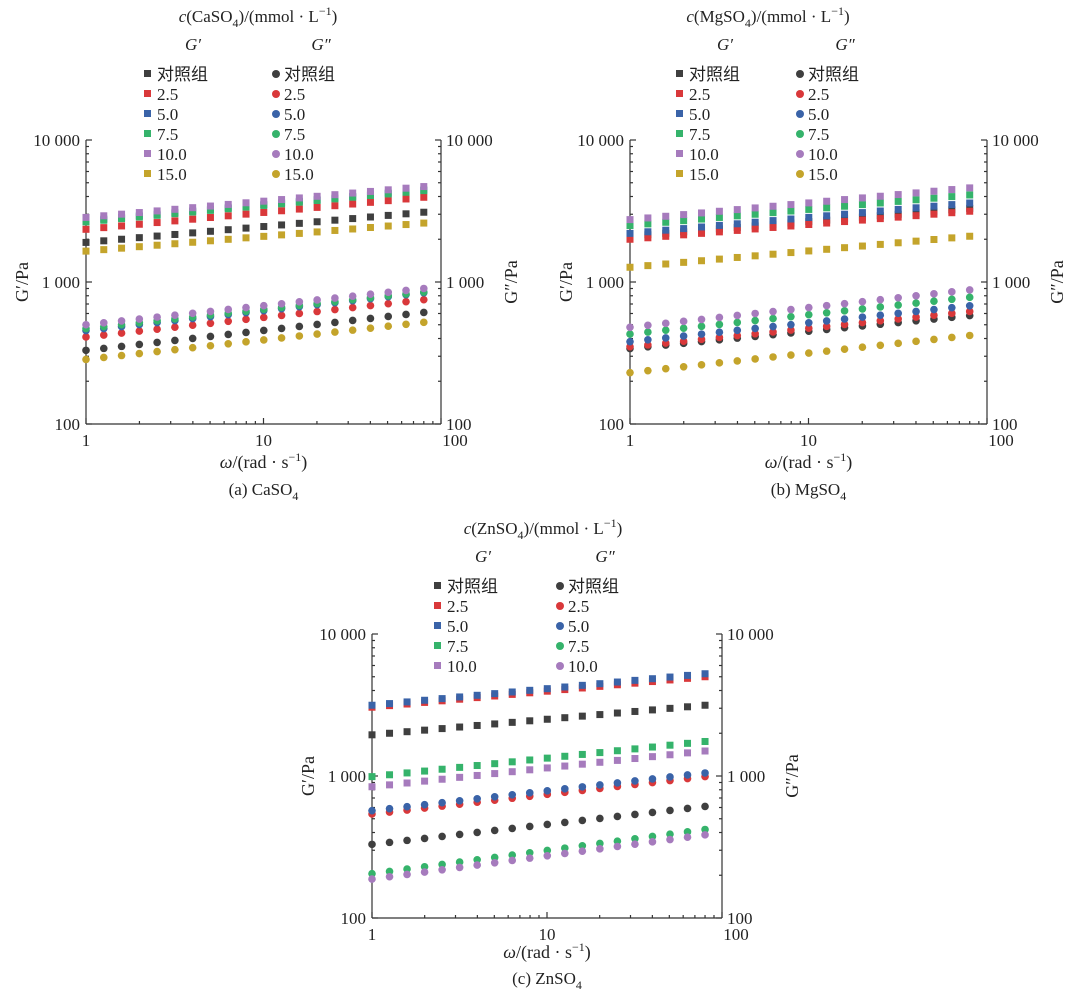 The image size is (1080, 1002). What do you see at coordinates (748, 23) in the screenshot?
I see `legend-title-subscript: 4` at bounding box center [748, 23].